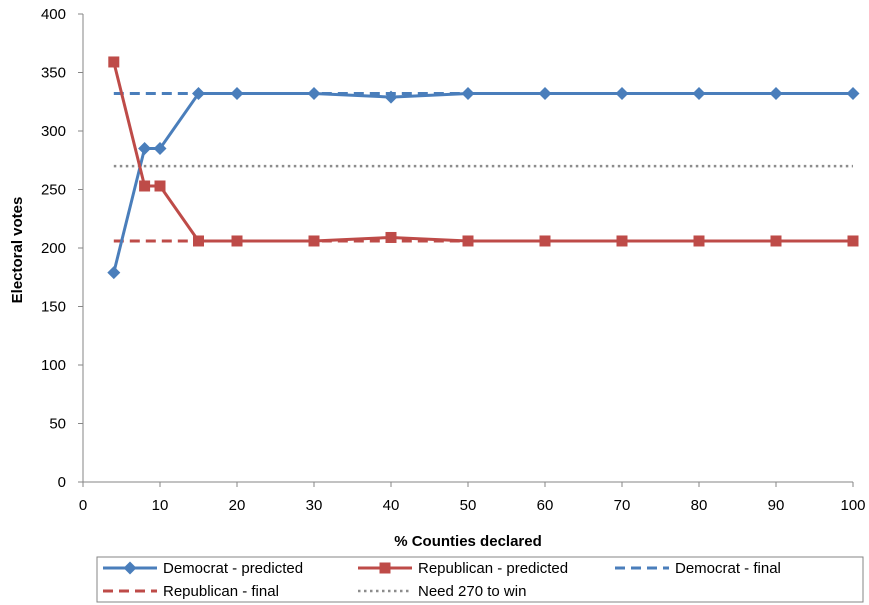 The height and width of the screenshot is (605, 869). Describe the element at coordinates (53, 365) in the screenshot. I see `y-tick-label: 100` at that location.